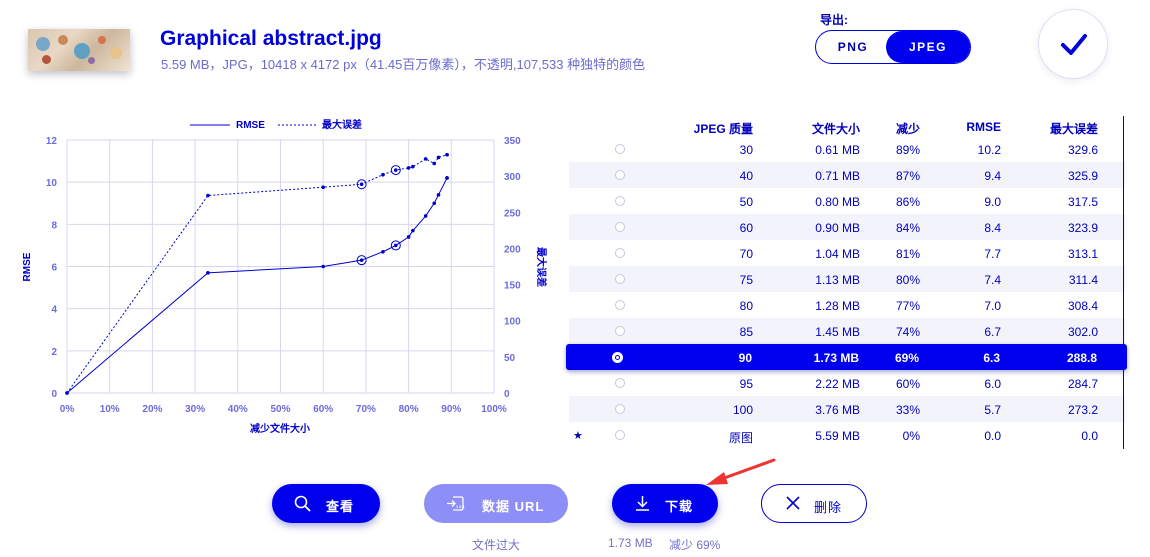  What do you see at coordinates (630, 543) in the screenshot?
I see `download-size-note: 1.73 MB` at bounding box center [630, 543].